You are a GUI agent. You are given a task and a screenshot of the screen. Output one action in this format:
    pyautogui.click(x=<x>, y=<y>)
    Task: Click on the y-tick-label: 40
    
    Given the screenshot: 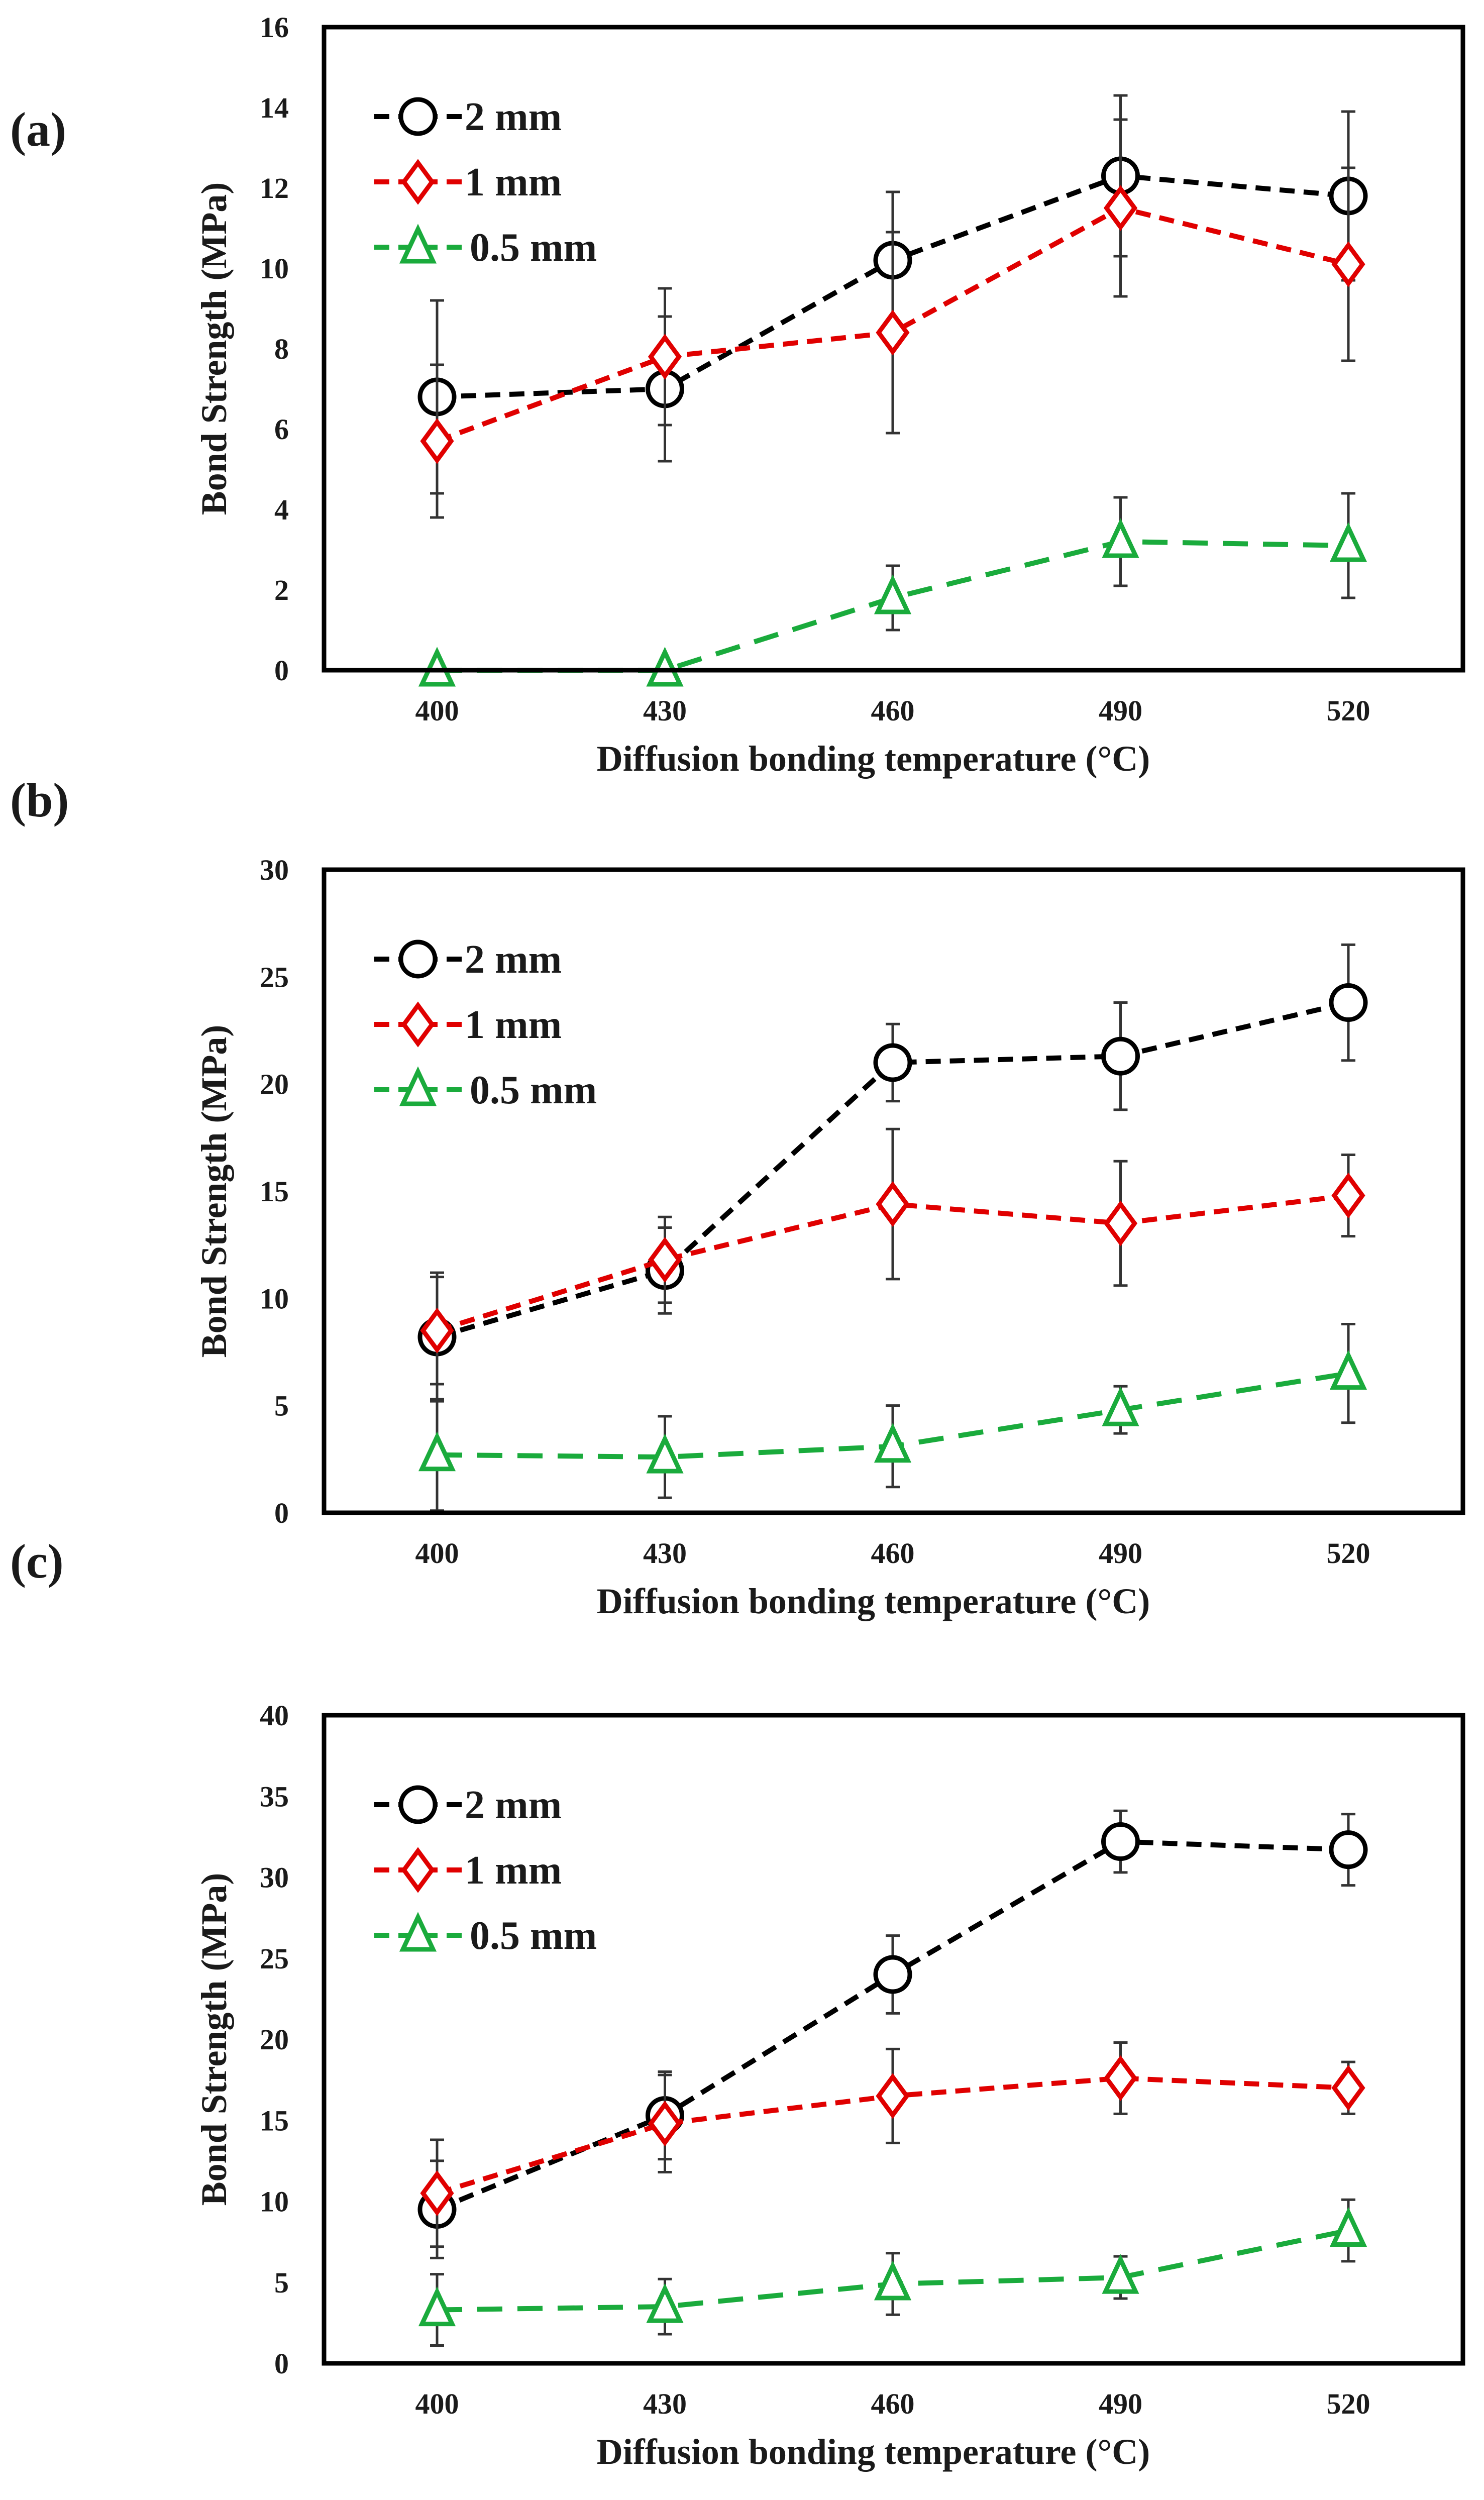 What is the action you would take?
    pyautogui.click(x=274, y=1715)
    